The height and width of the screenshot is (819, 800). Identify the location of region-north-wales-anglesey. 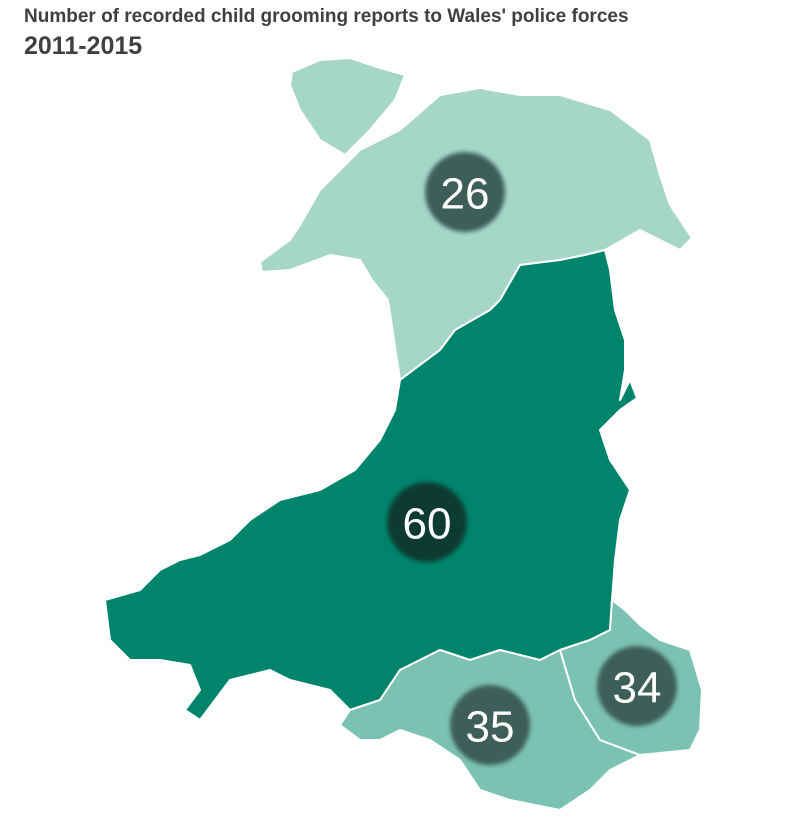
(347, 106).